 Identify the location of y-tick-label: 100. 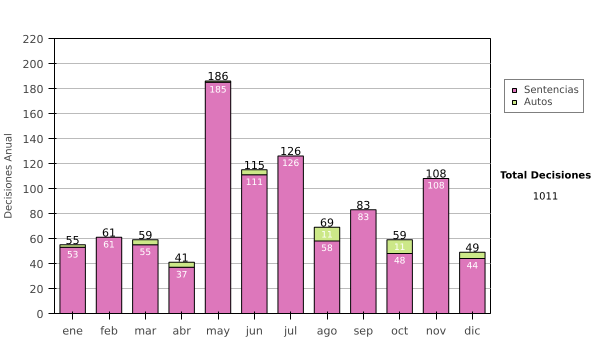
(33, 189).